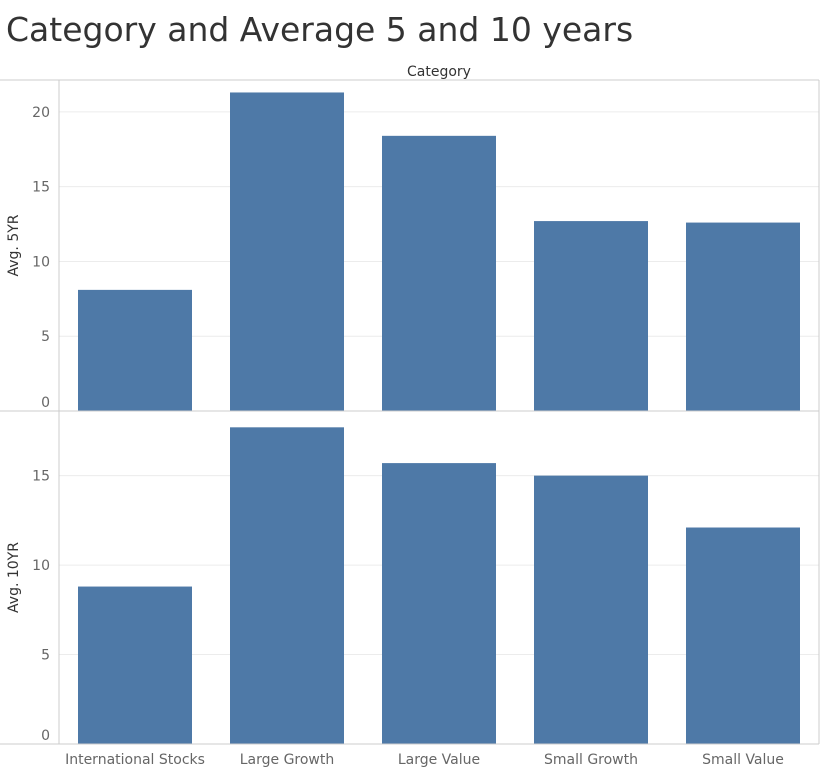  What do you see at coordinates (287, 760) in the screenshot?
I see `x-tick-label: Large Growth` at bounding box center [287, 760].